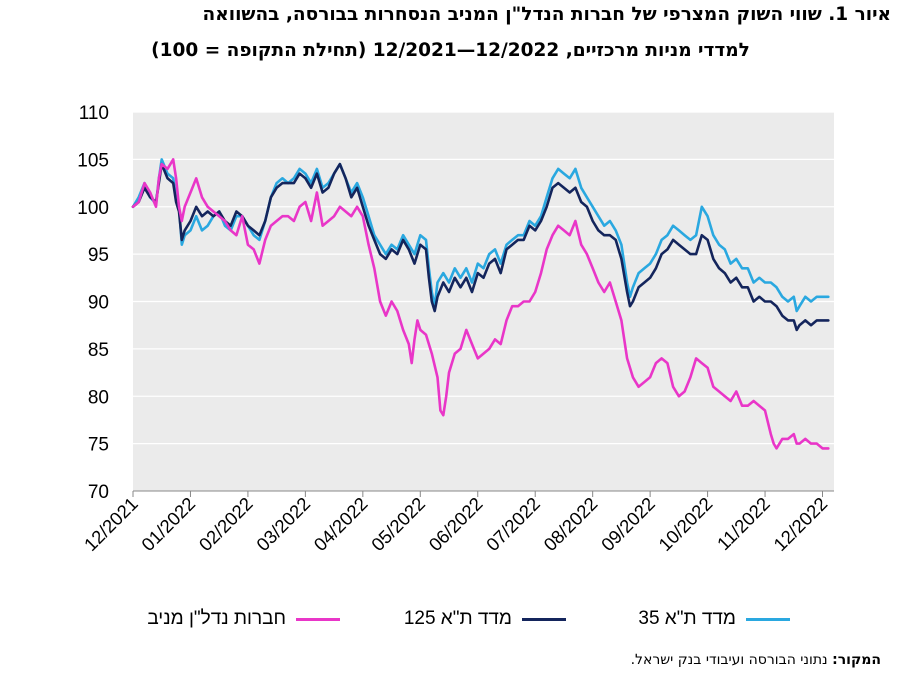 Image resolution: width=905 pixels, height=680 pixels. What do you see at coordinates (743, 523) in the screenshot?
I see `x-tick-label-11: 11/2022` at bounding box center [743, 523].